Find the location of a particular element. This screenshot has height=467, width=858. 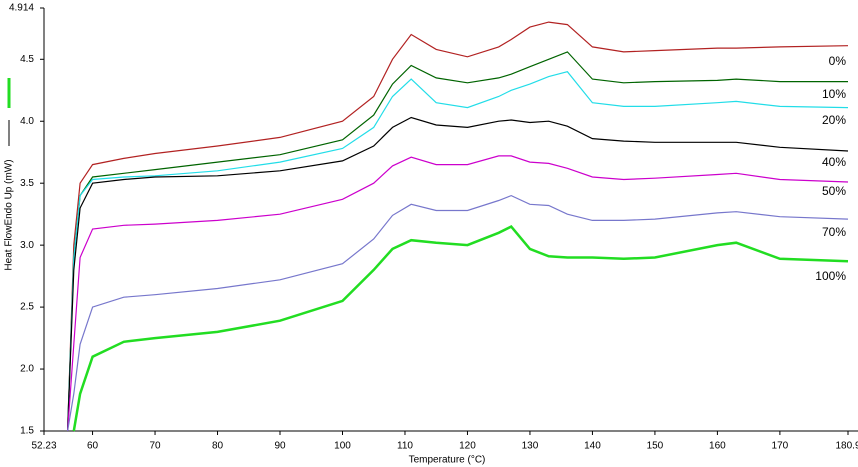

x-tick-label: 60 is located at coordinates (93, 446).